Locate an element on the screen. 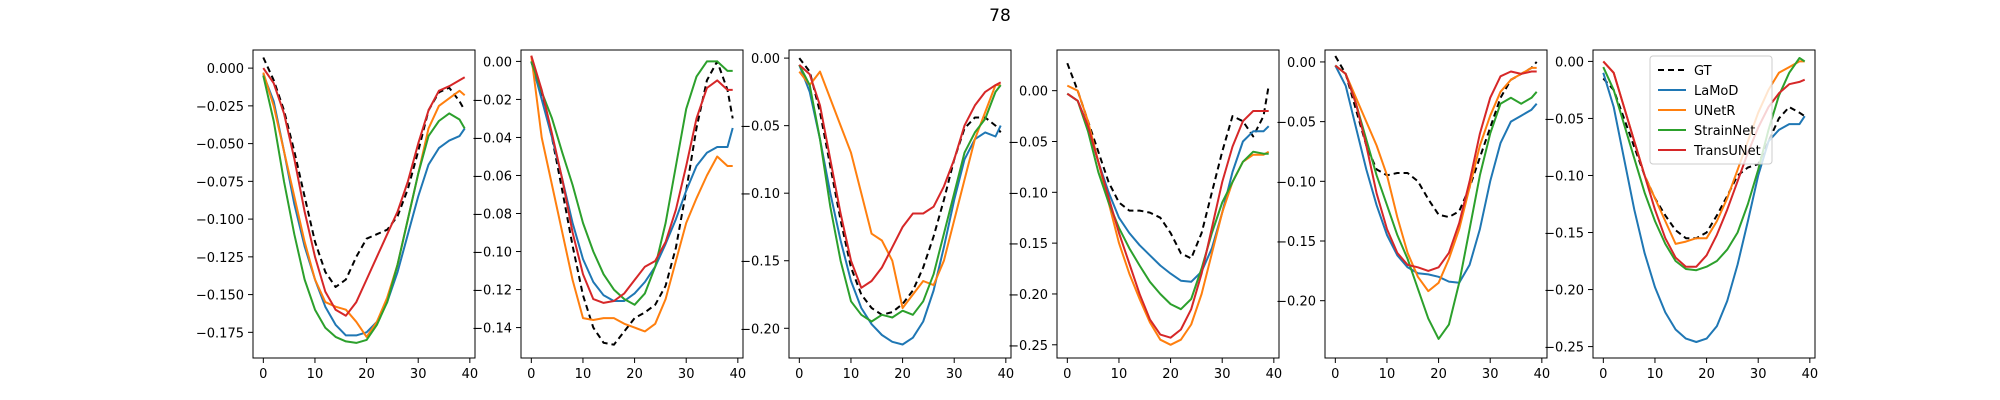 The height and width of the screenshot is (400, 2000). panel-5: 0 10 20 30 40 0.00 −0.05 −0.10 −0.15 −0.20 is located at coordinates (1413, 215).